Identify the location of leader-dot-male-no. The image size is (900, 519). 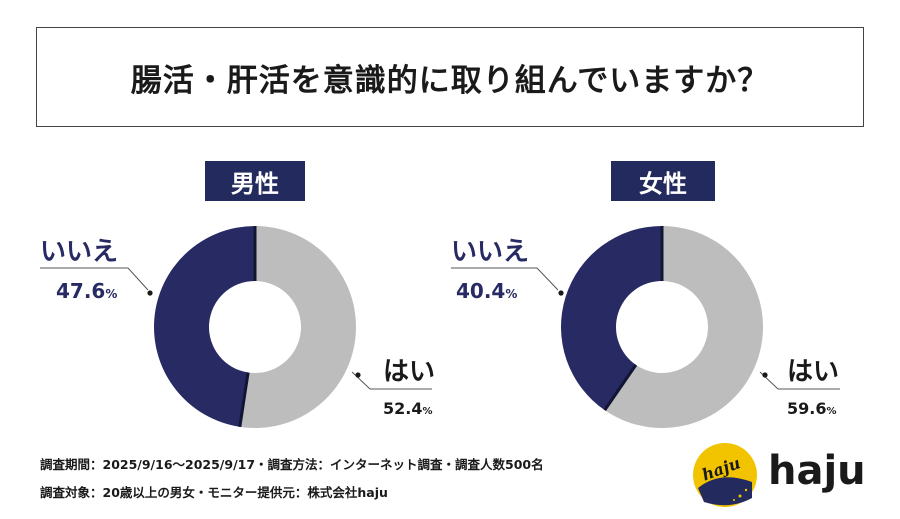
(150, 293).